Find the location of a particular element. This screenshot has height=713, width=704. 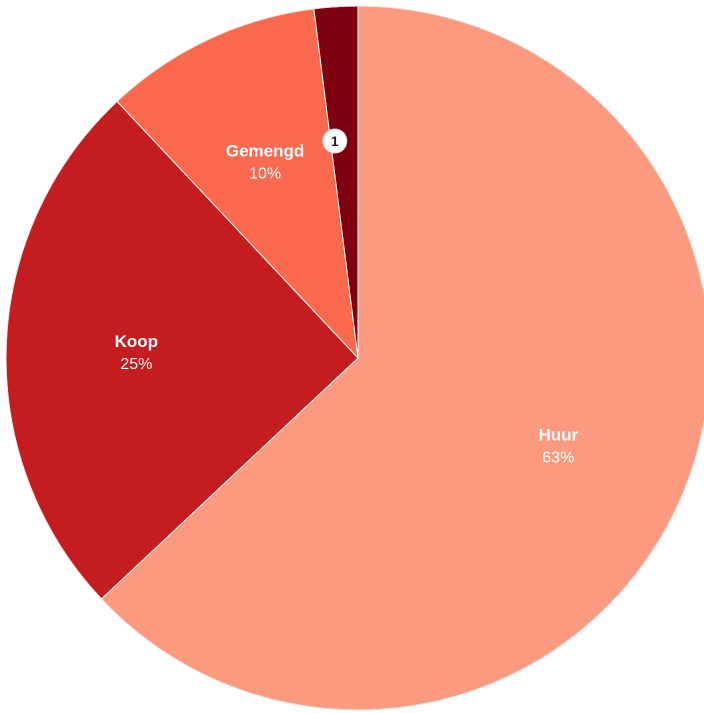

slice-label-koop: Koop is located at coordinates (136, 341).